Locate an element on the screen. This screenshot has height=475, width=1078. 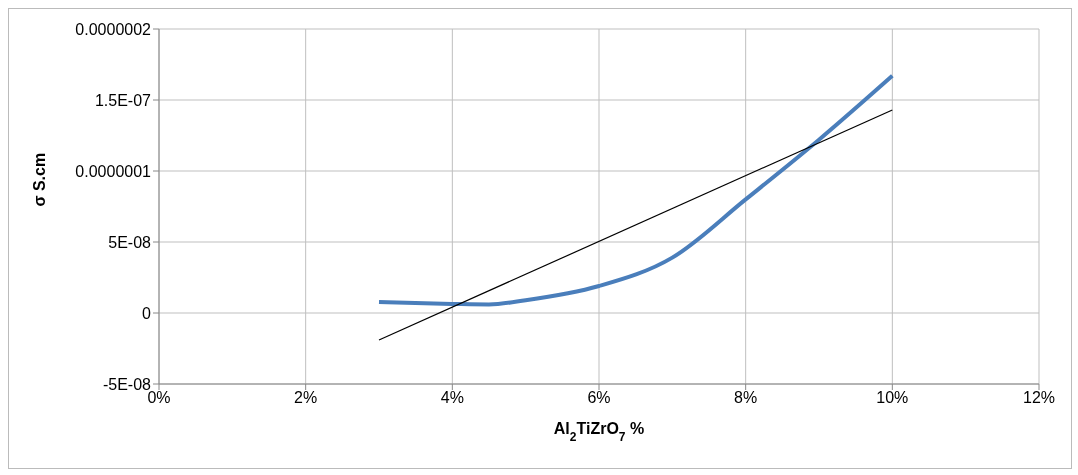
y-axis-title: σ S.cm is located at coordinates (39, 179).